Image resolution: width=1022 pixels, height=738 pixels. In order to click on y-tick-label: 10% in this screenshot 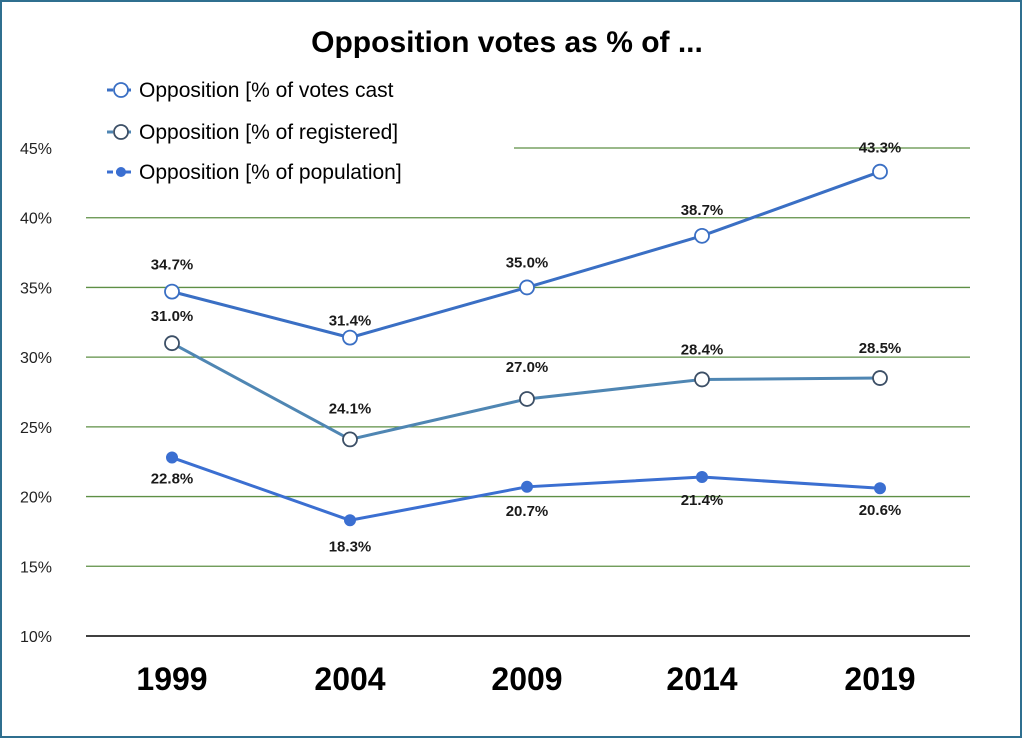, I will do `click(36, 637)`.